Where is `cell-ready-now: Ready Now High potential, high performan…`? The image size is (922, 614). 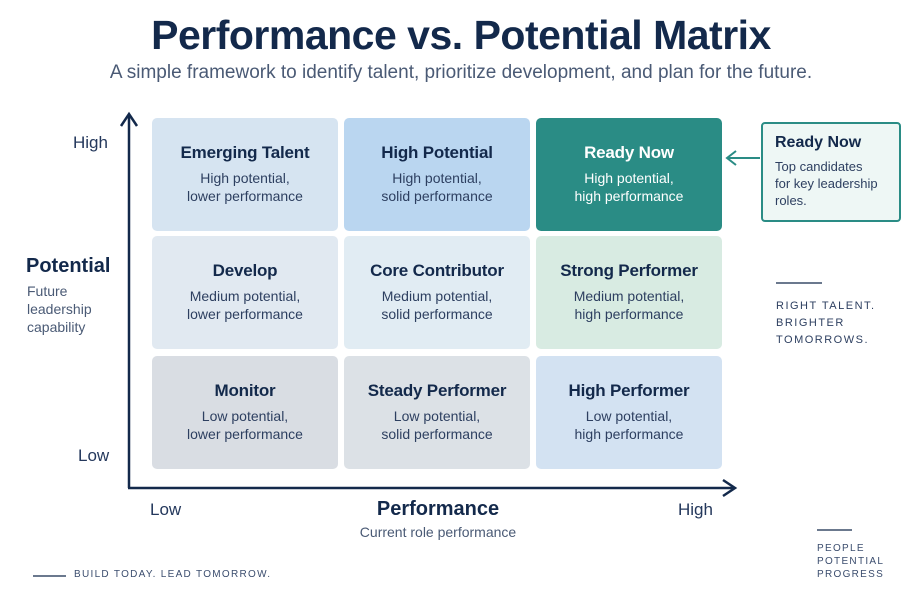 cell-ready-now: Ready Now High potential, high performan… is located at coordinates (629, 174).